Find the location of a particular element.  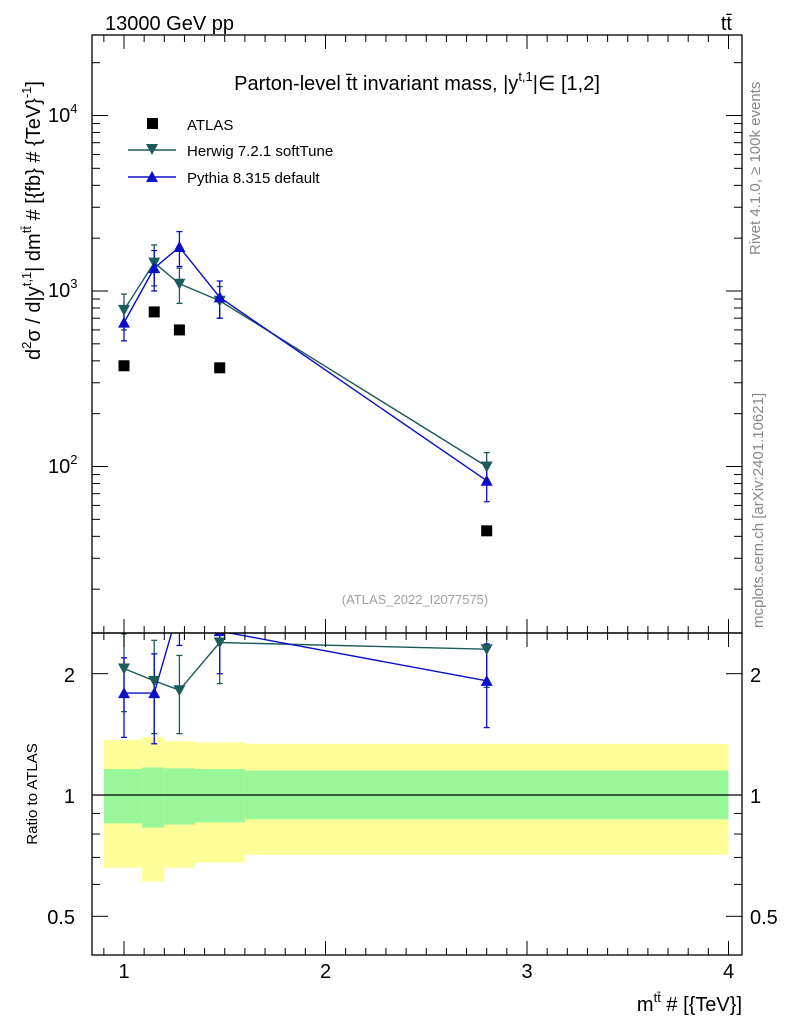

legend-marker-herwig is located at coordinates (152, 149).